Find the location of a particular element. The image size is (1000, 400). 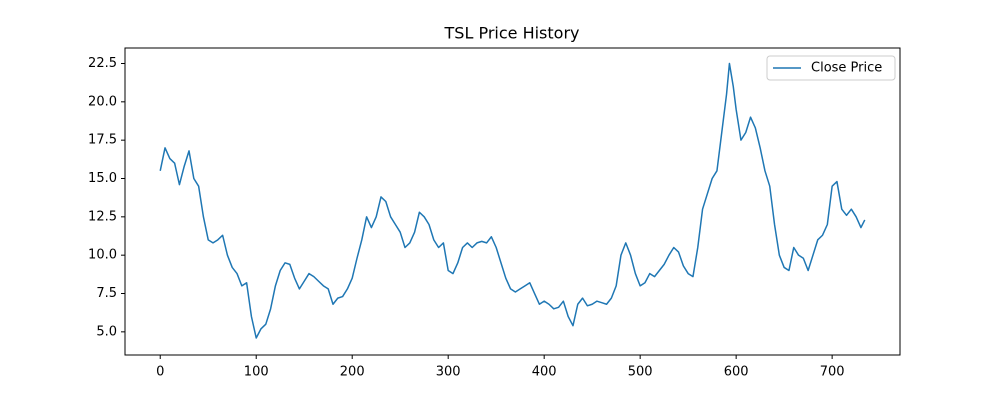

legend-box is located at coordinates (831, 68).